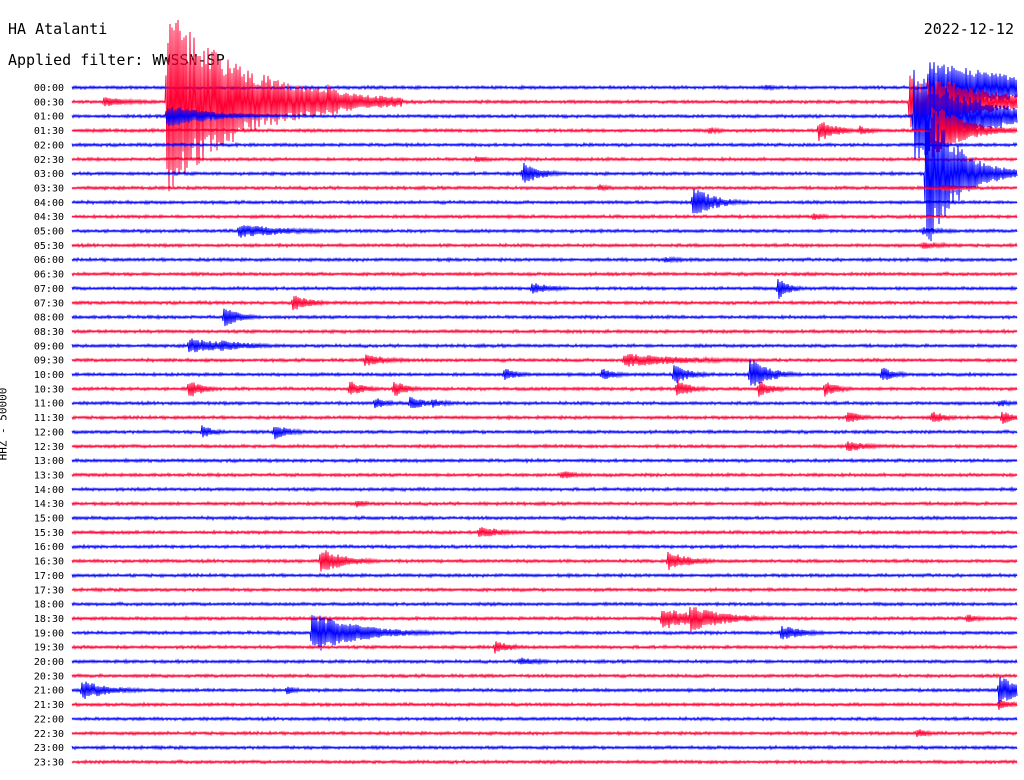  Describe the element at coordinates (49, 404) in the screenshot. I see `row-label: 11:00` at that location.